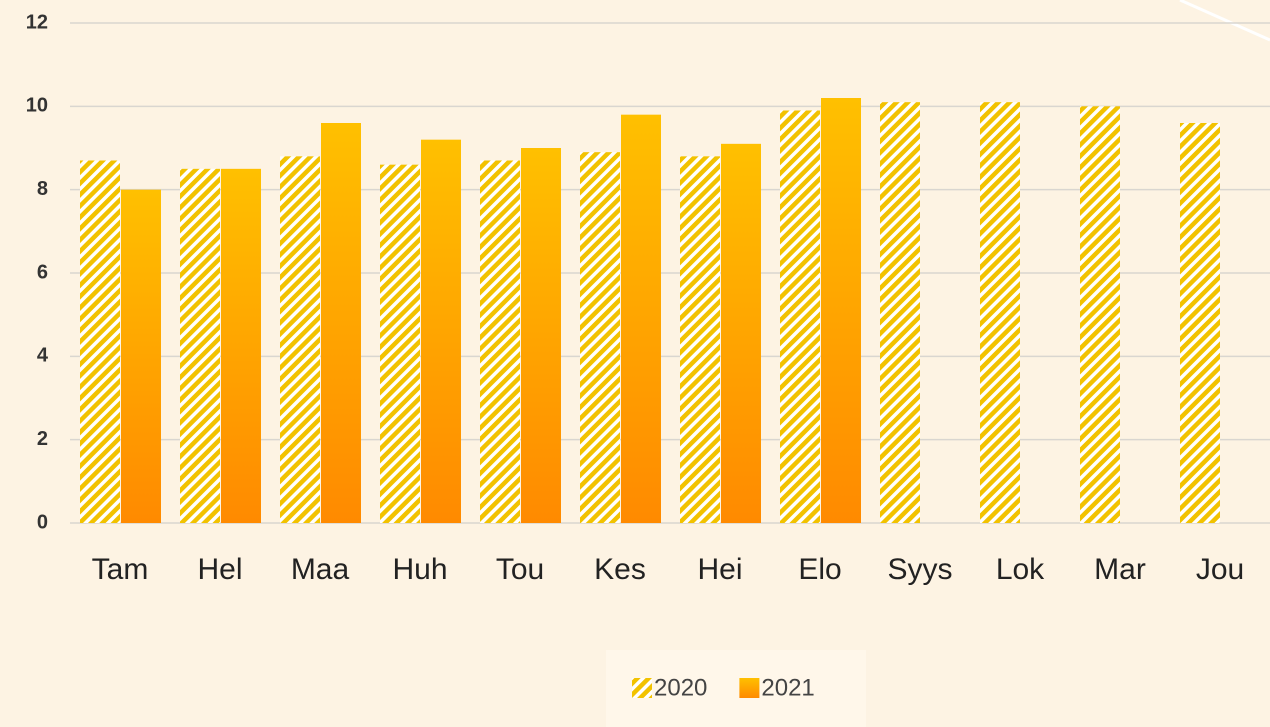  I want to click on y-tick-label: 10, so click(37, 106).